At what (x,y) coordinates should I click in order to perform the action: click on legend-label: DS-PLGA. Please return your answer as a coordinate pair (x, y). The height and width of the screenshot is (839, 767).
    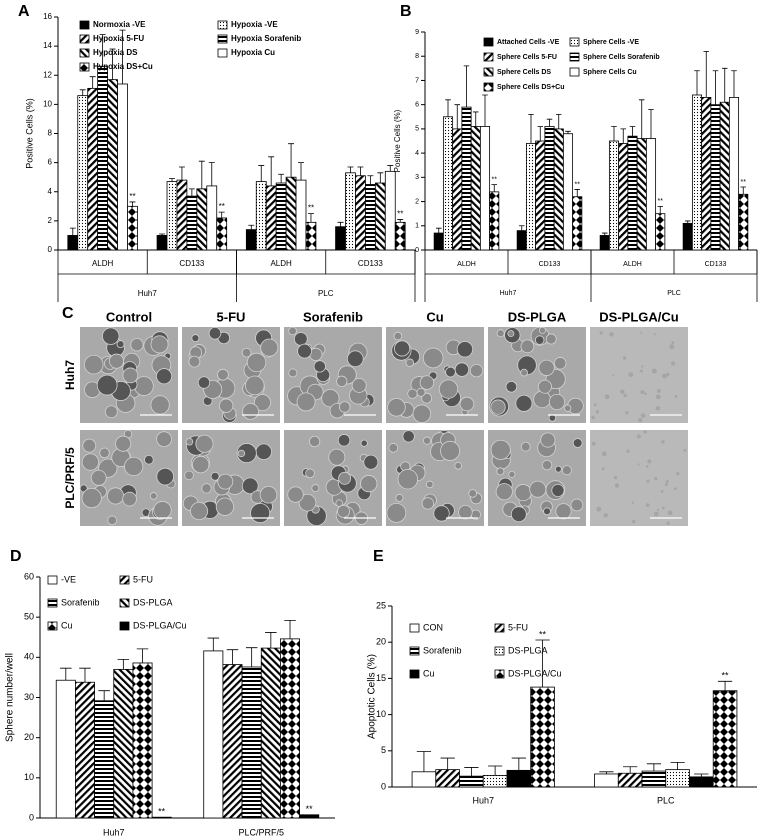
    Looking at the image, I should click on (528, 650).